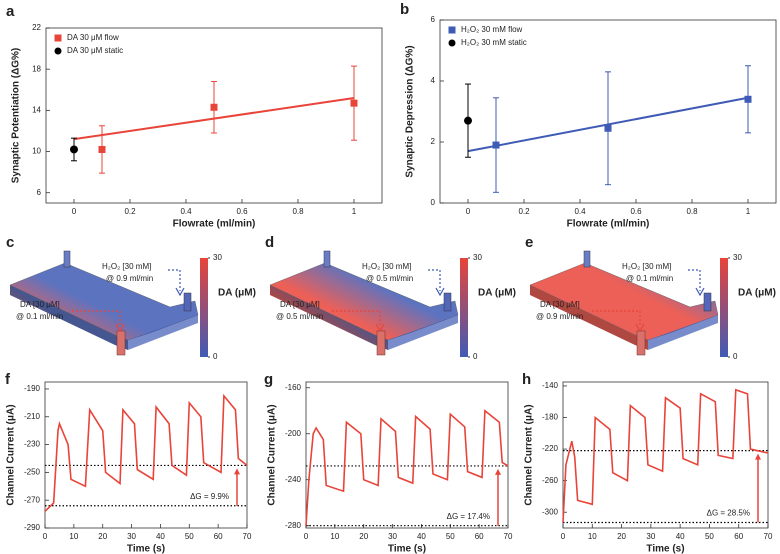  What do you see at coordinates (433, 141) in the screenshot?
I see `y-tick-label: 2` at bounding box center [433, 141].